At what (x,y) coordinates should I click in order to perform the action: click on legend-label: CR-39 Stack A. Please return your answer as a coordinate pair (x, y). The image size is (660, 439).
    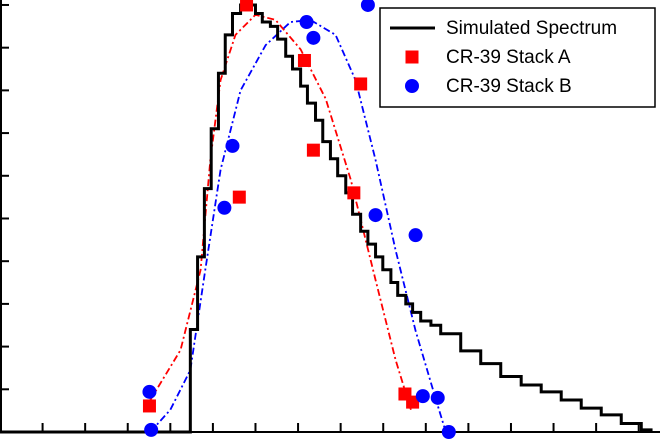
    Looking at the image, I should click on (508, 57).